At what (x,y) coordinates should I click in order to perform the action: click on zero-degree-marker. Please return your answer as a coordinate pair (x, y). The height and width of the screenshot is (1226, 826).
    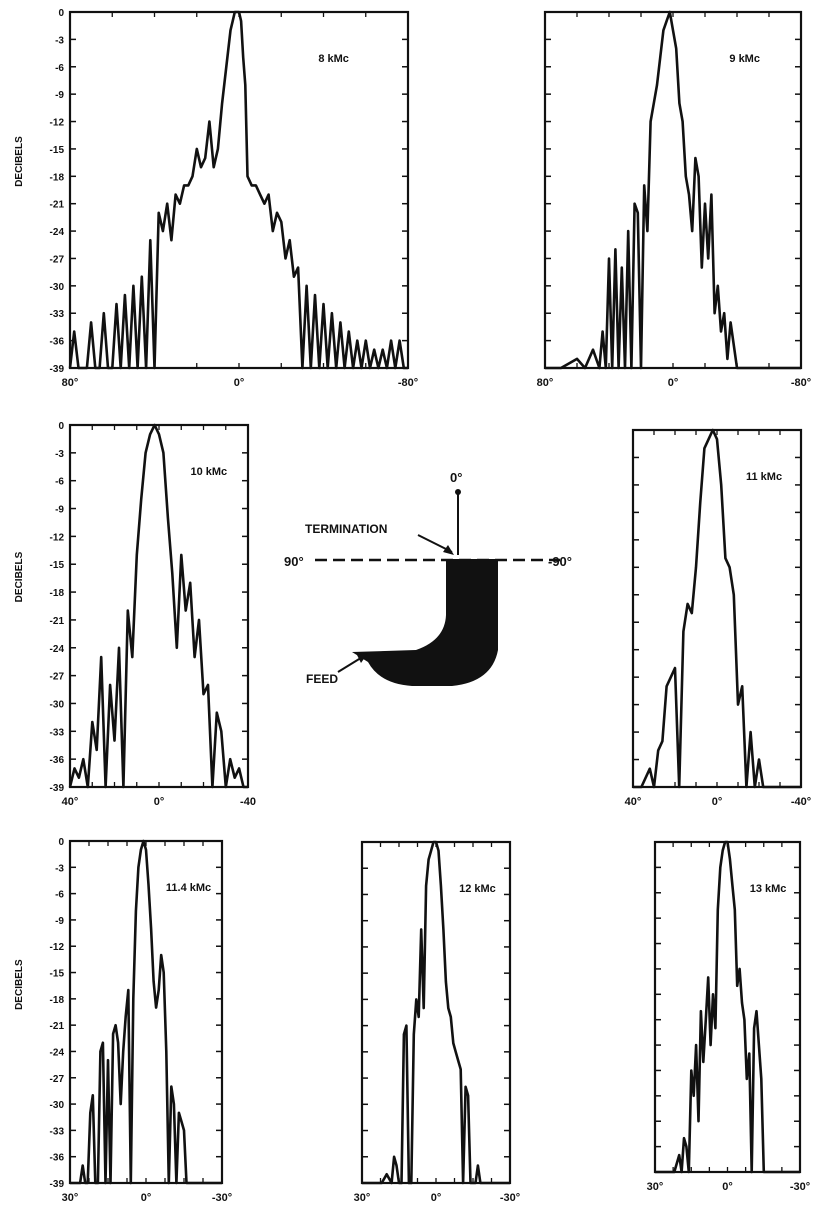
    Looking at the image, I should click on (458, 492).